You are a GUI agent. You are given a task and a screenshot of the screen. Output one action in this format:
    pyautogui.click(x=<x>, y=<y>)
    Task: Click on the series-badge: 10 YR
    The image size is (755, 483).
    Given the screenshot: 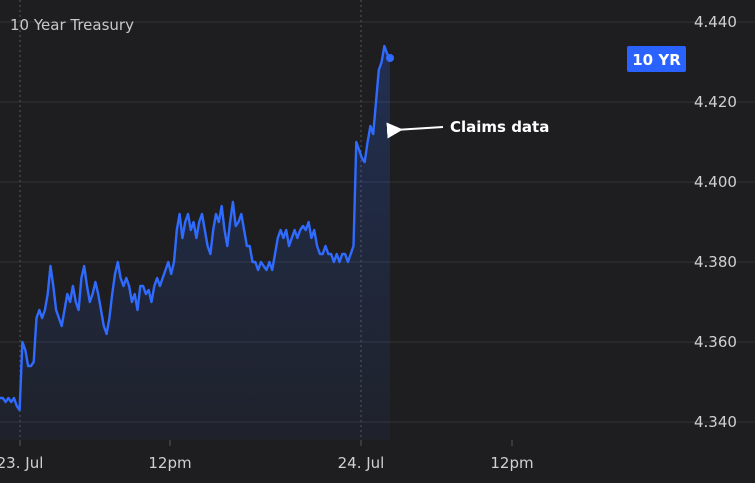 What is the action you would take?
    pyautogui.click(x=656, y=59)
    